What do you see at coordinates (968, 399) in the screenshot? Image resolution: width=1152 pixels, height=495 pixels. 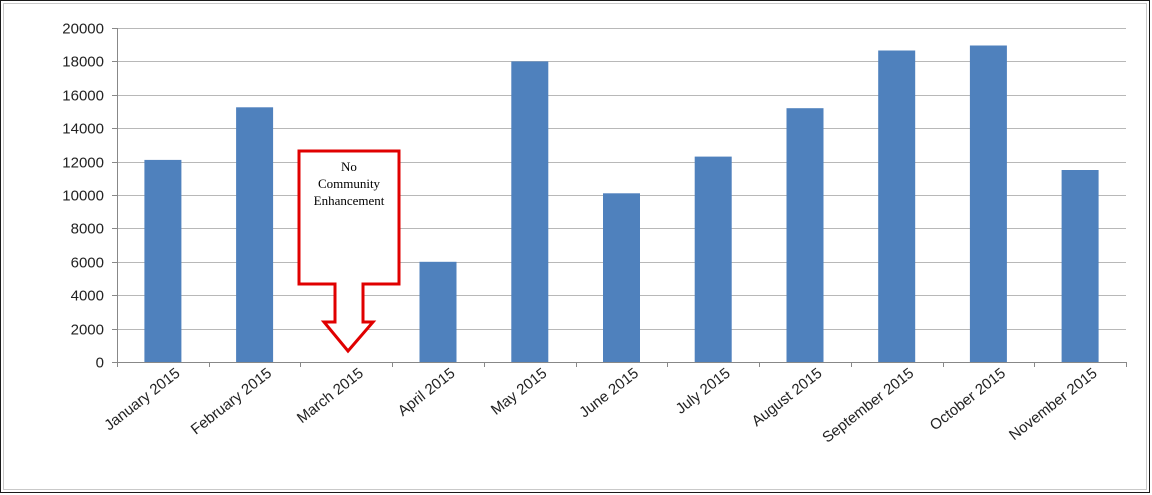 I see `x-tick-label: October 2015` at bounding box center [968, 399].